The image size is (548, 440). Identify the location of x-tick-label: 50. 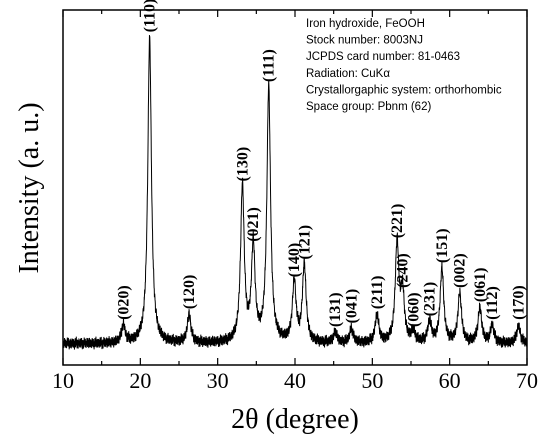
(372, 380).